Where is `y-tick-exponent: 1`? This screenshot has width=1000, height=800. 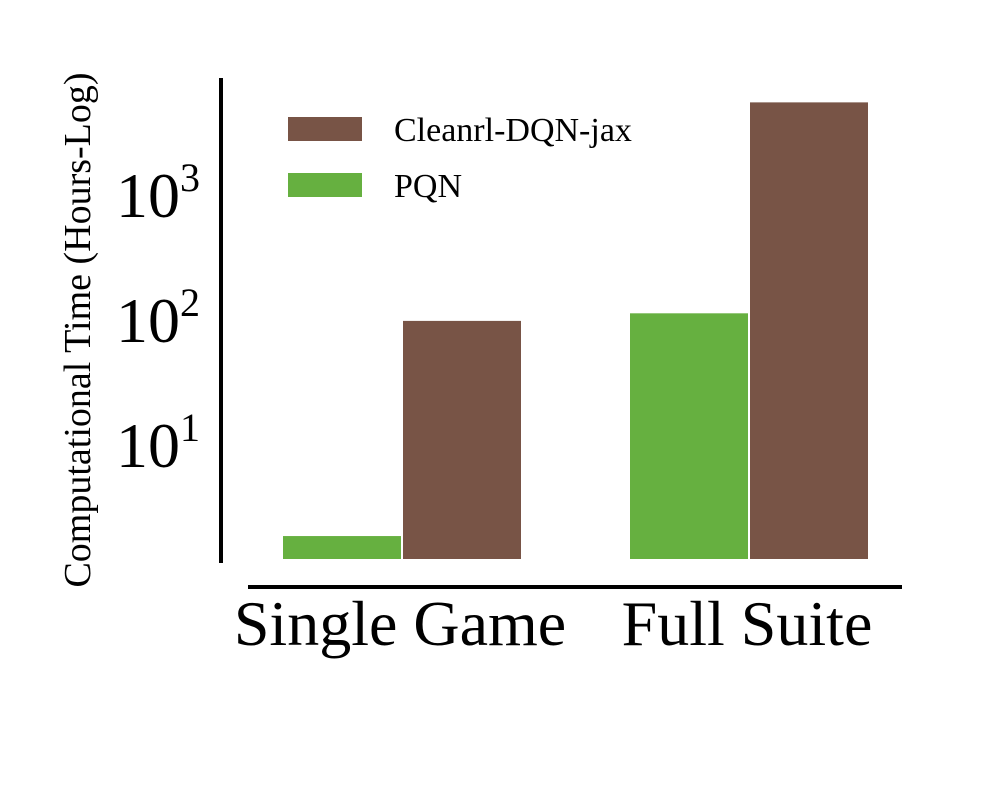
y-tick-exponent: 1 is located at coordinates (190, 427).